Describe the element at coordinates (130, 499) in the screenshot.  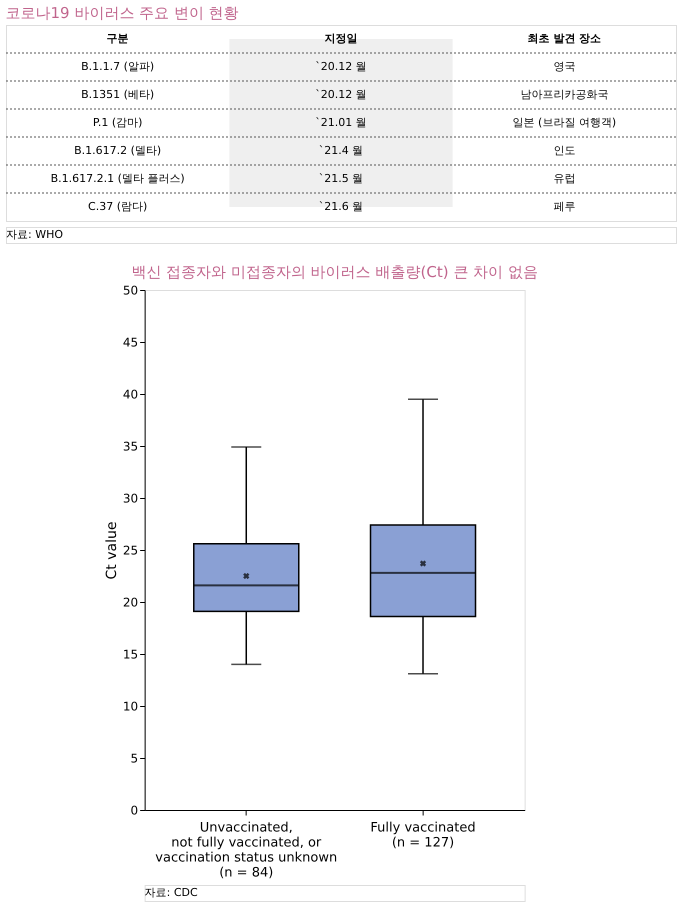
I see `y-tick-label: 30` at that location.